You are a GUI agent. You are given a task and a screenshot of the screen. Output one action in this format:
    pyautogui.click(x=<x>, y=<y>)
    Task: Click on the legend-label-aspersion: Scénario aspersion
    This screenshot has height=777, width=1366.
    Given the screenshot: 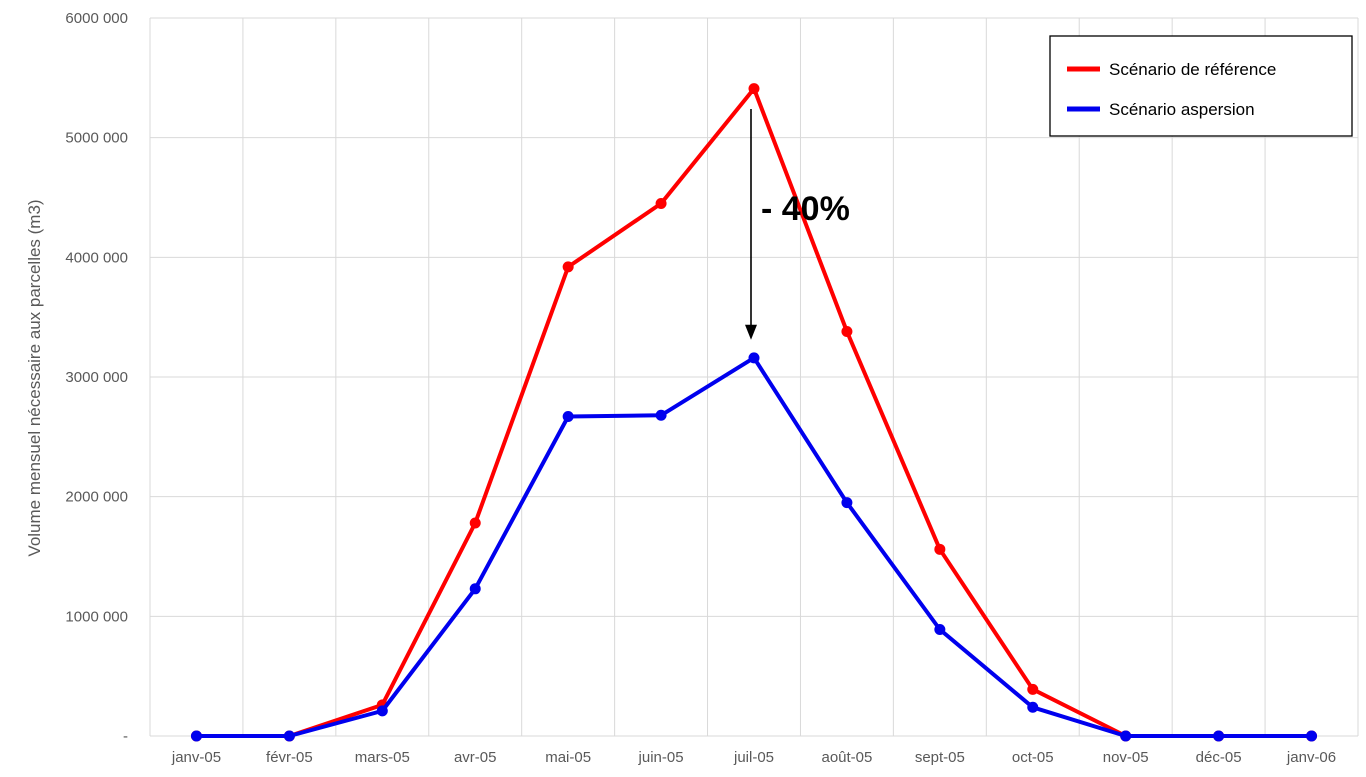 What is the action you would take?
    pyautogui.click(x=1182, y=109)
    